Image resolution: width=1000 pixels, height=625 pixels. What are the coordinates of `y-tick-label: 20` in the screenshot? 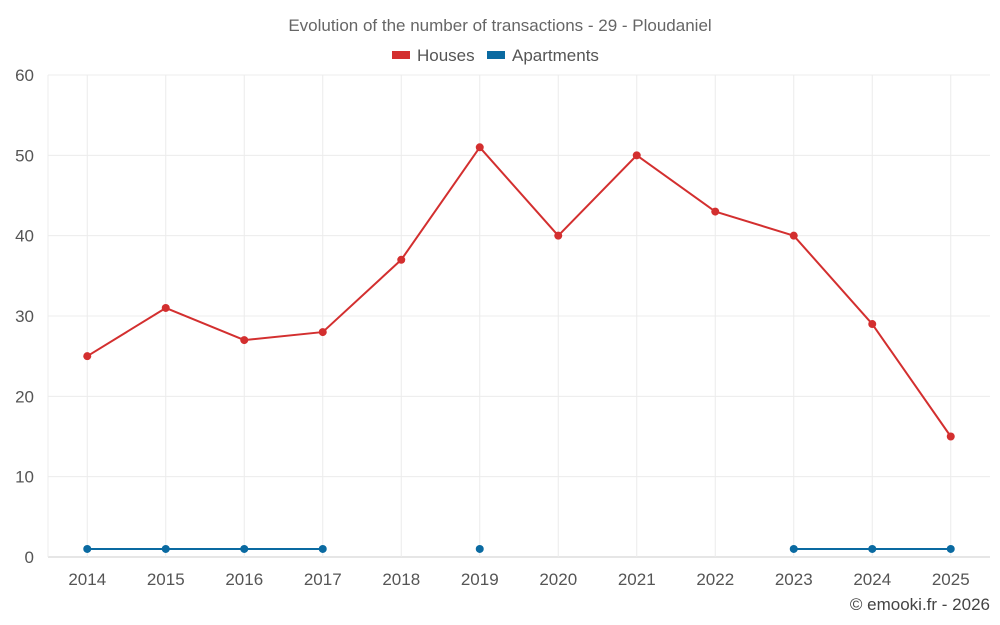 It's located at (24, 396).